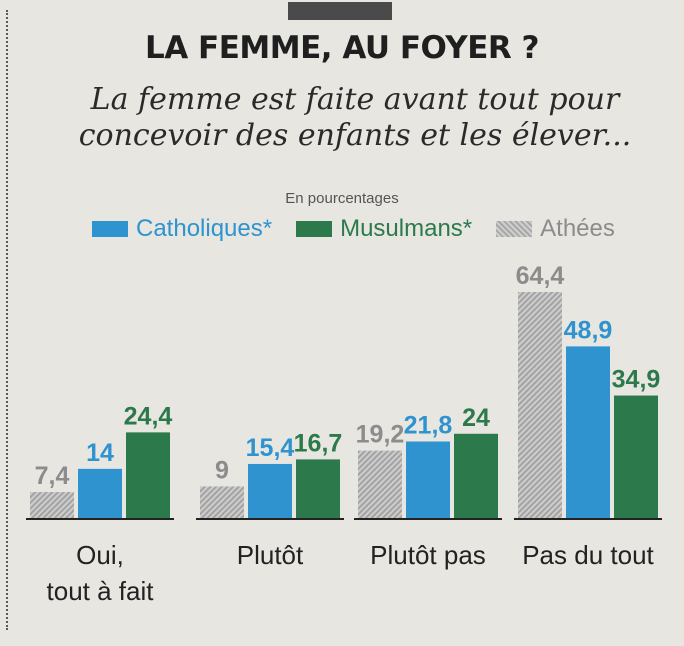 This screenshot has width=684, height=646. Describe the element at coordinates (428, 479) in the screenshot. I see `bar-catholiques-plutot-pas` at that location.